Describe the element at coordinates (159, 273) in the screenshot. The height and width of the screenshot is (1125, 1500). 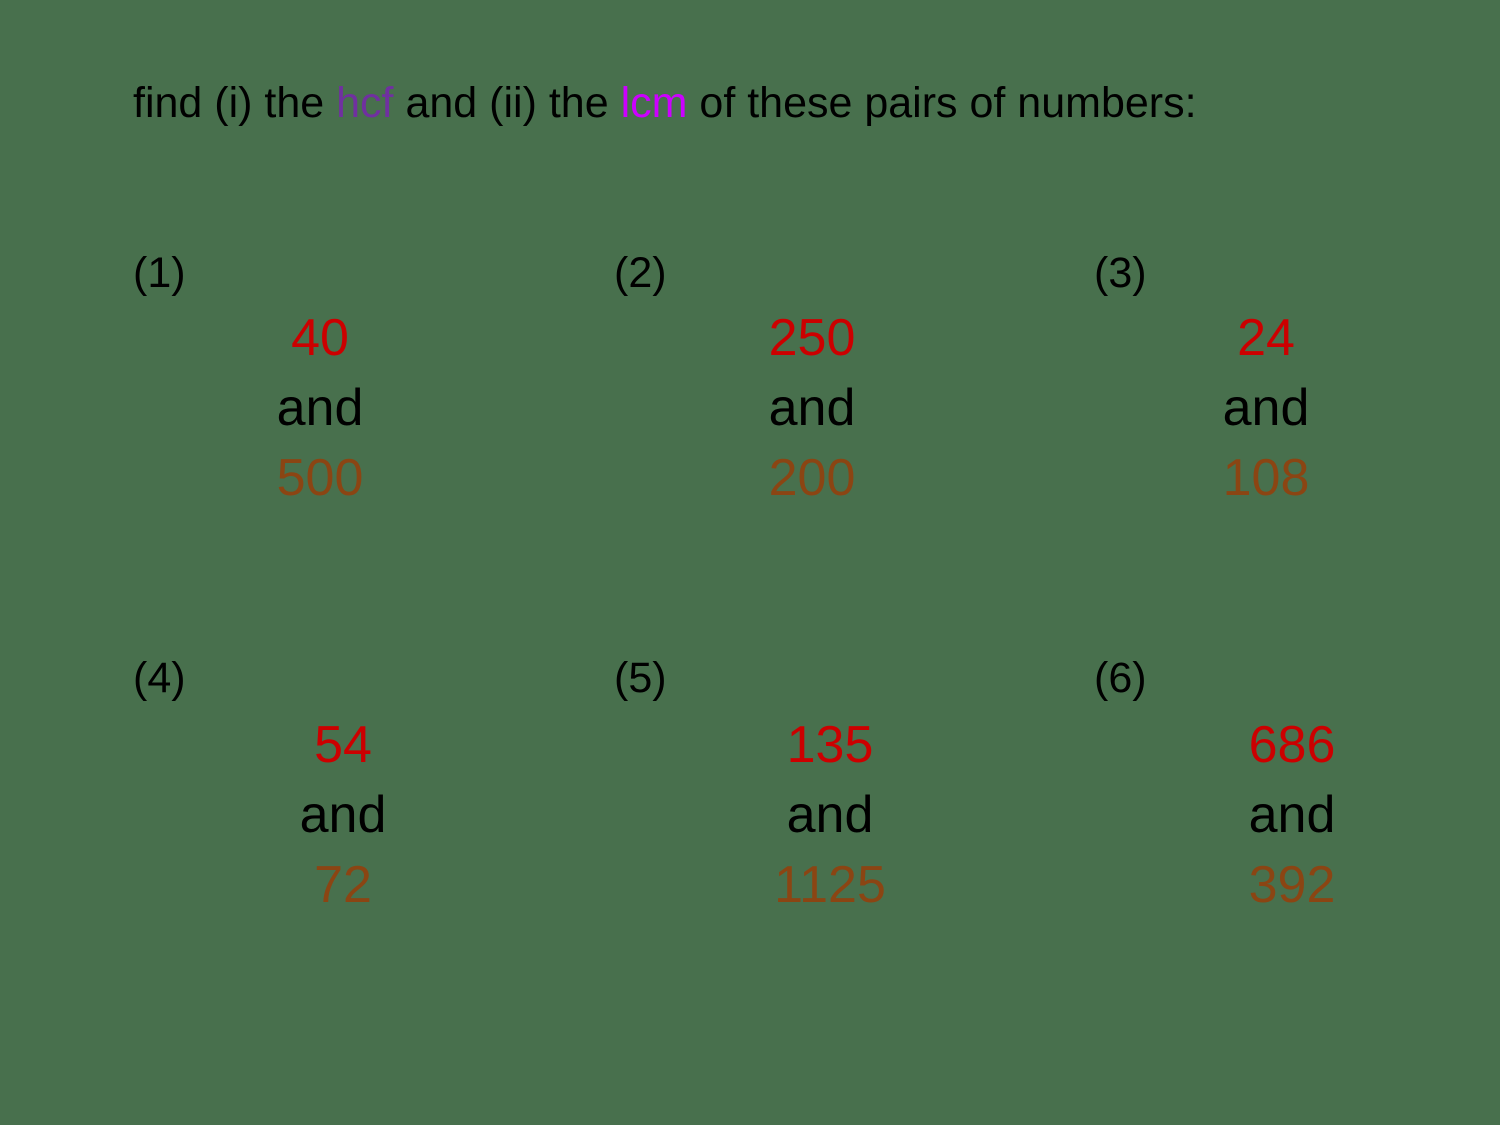
I see `problem-1-label: (1)` at that location.